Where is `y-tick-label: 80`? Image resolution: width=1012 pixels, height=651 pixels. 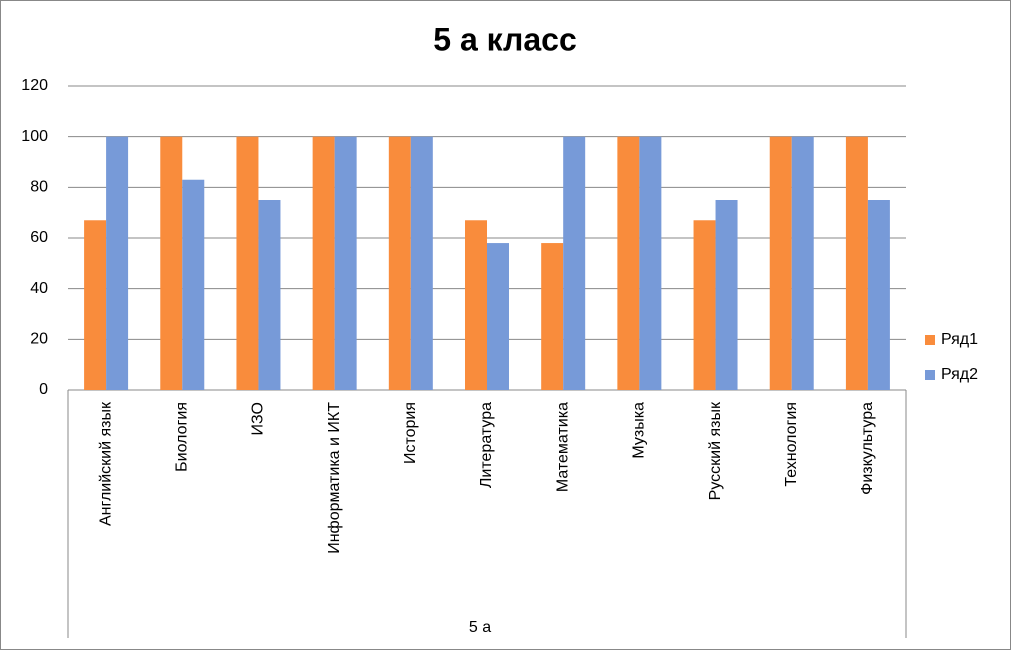 y-tick-label: 80 is located at coordinates (39, 187).